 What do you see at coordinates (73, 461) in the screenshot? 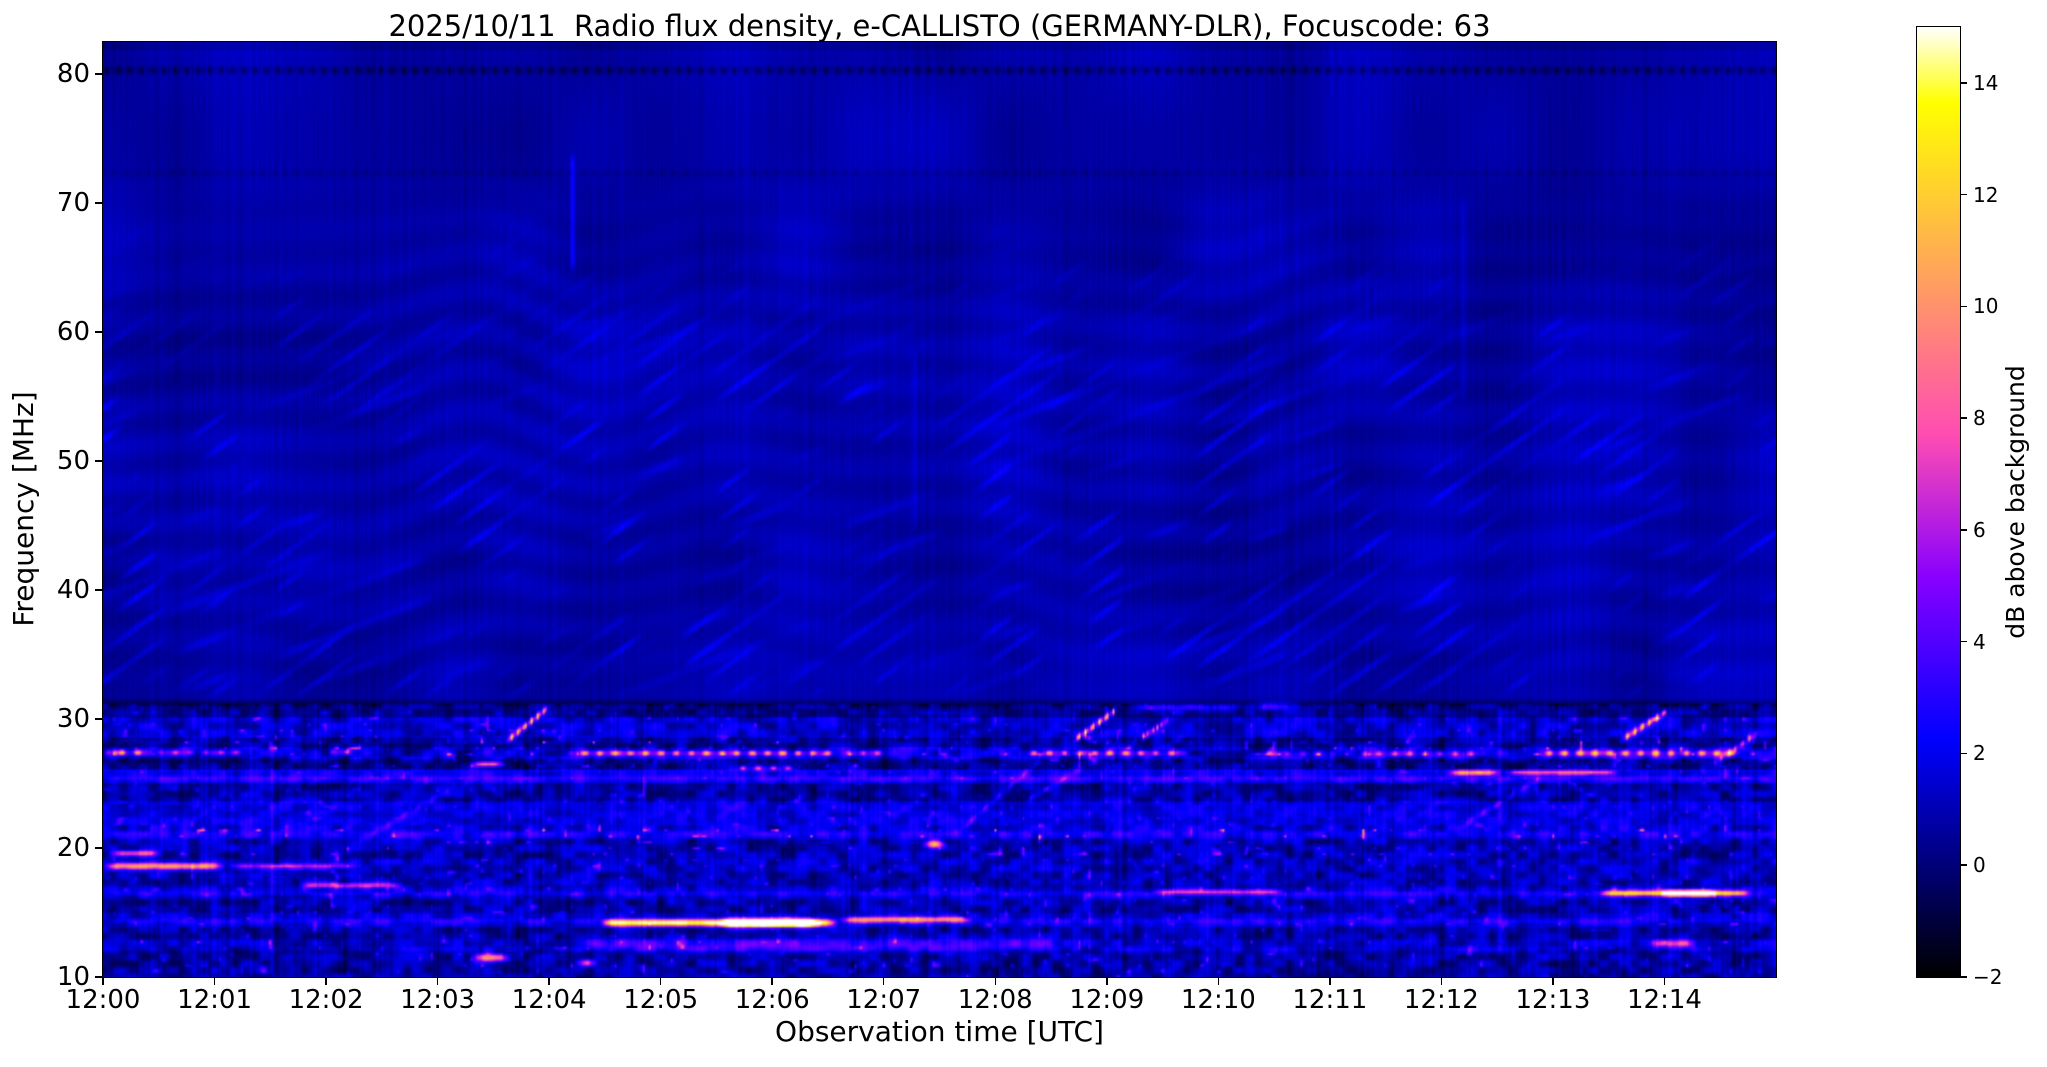
I see `y-tick-label: 50` at bounding box center [73, 461].